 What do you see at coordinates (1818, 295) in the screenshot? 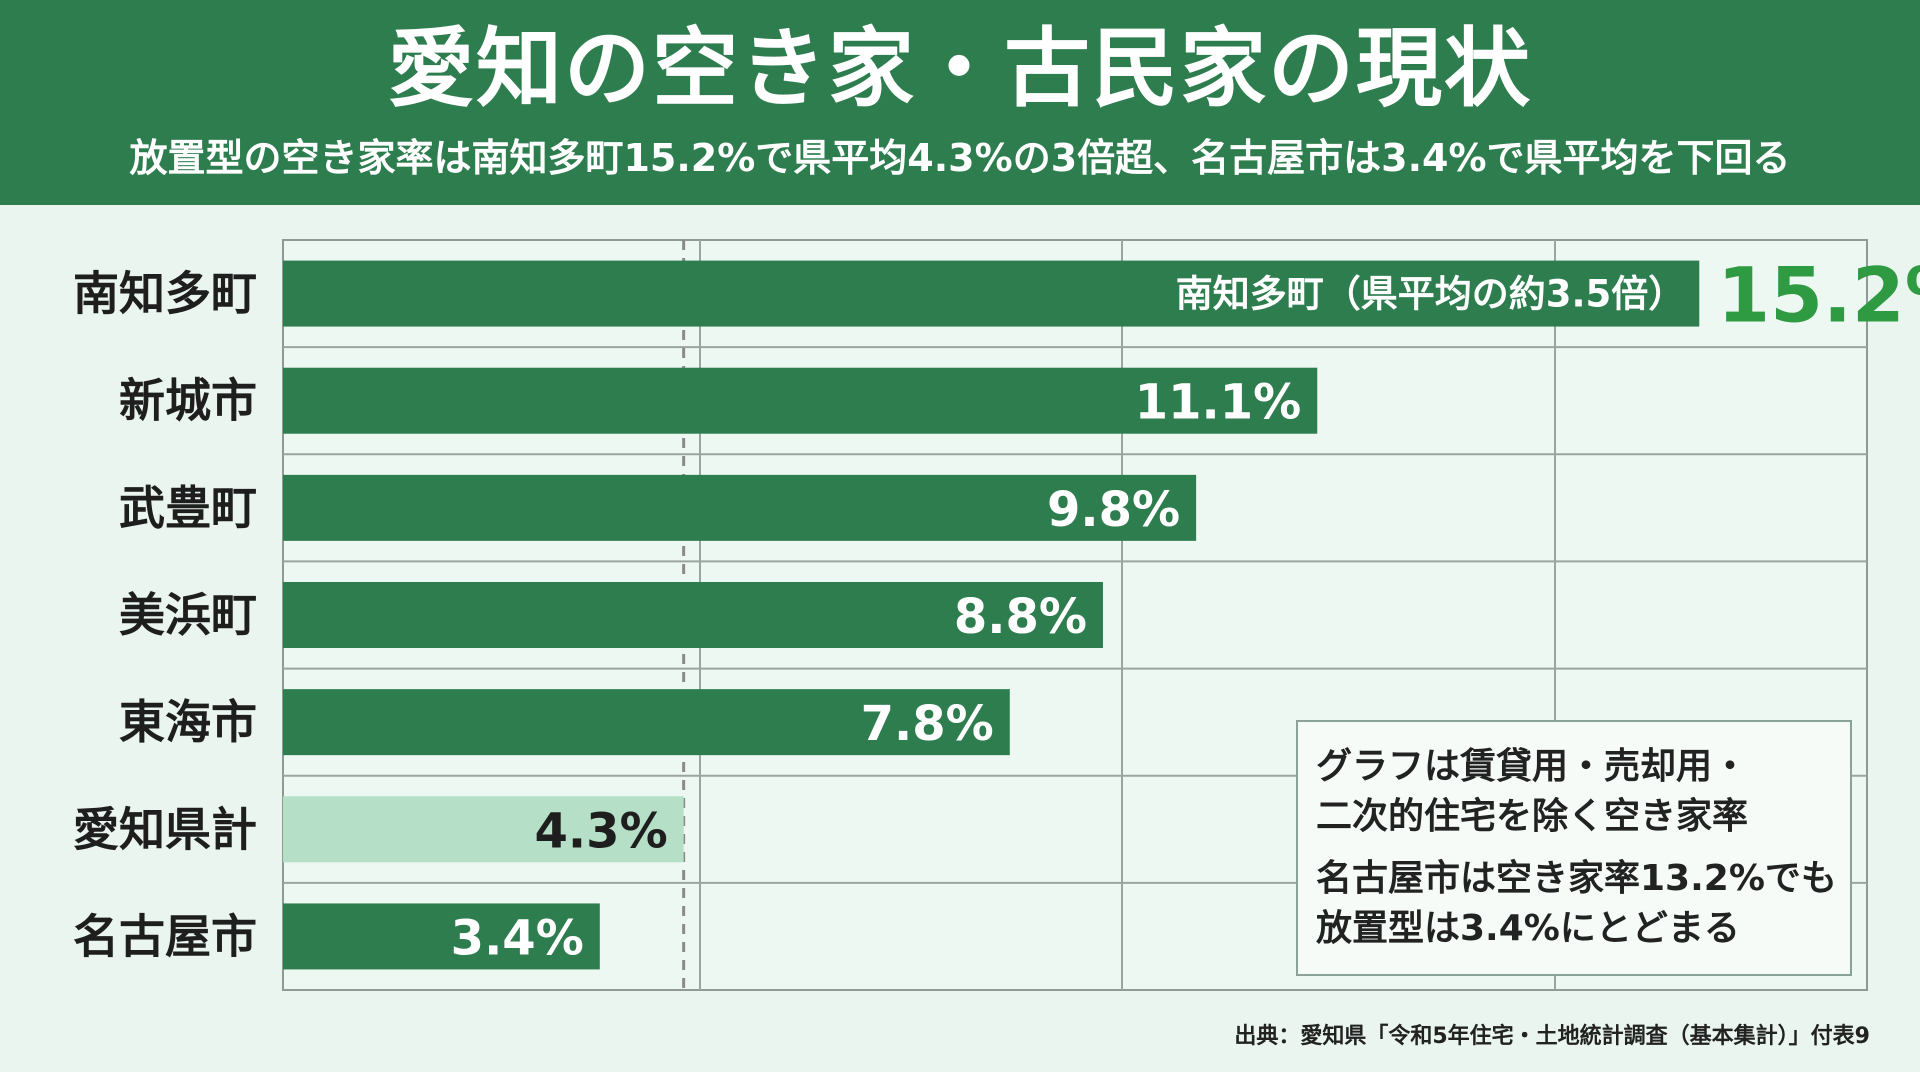
I see `data-label: 15.2%` at bounding box center [1818, 295].